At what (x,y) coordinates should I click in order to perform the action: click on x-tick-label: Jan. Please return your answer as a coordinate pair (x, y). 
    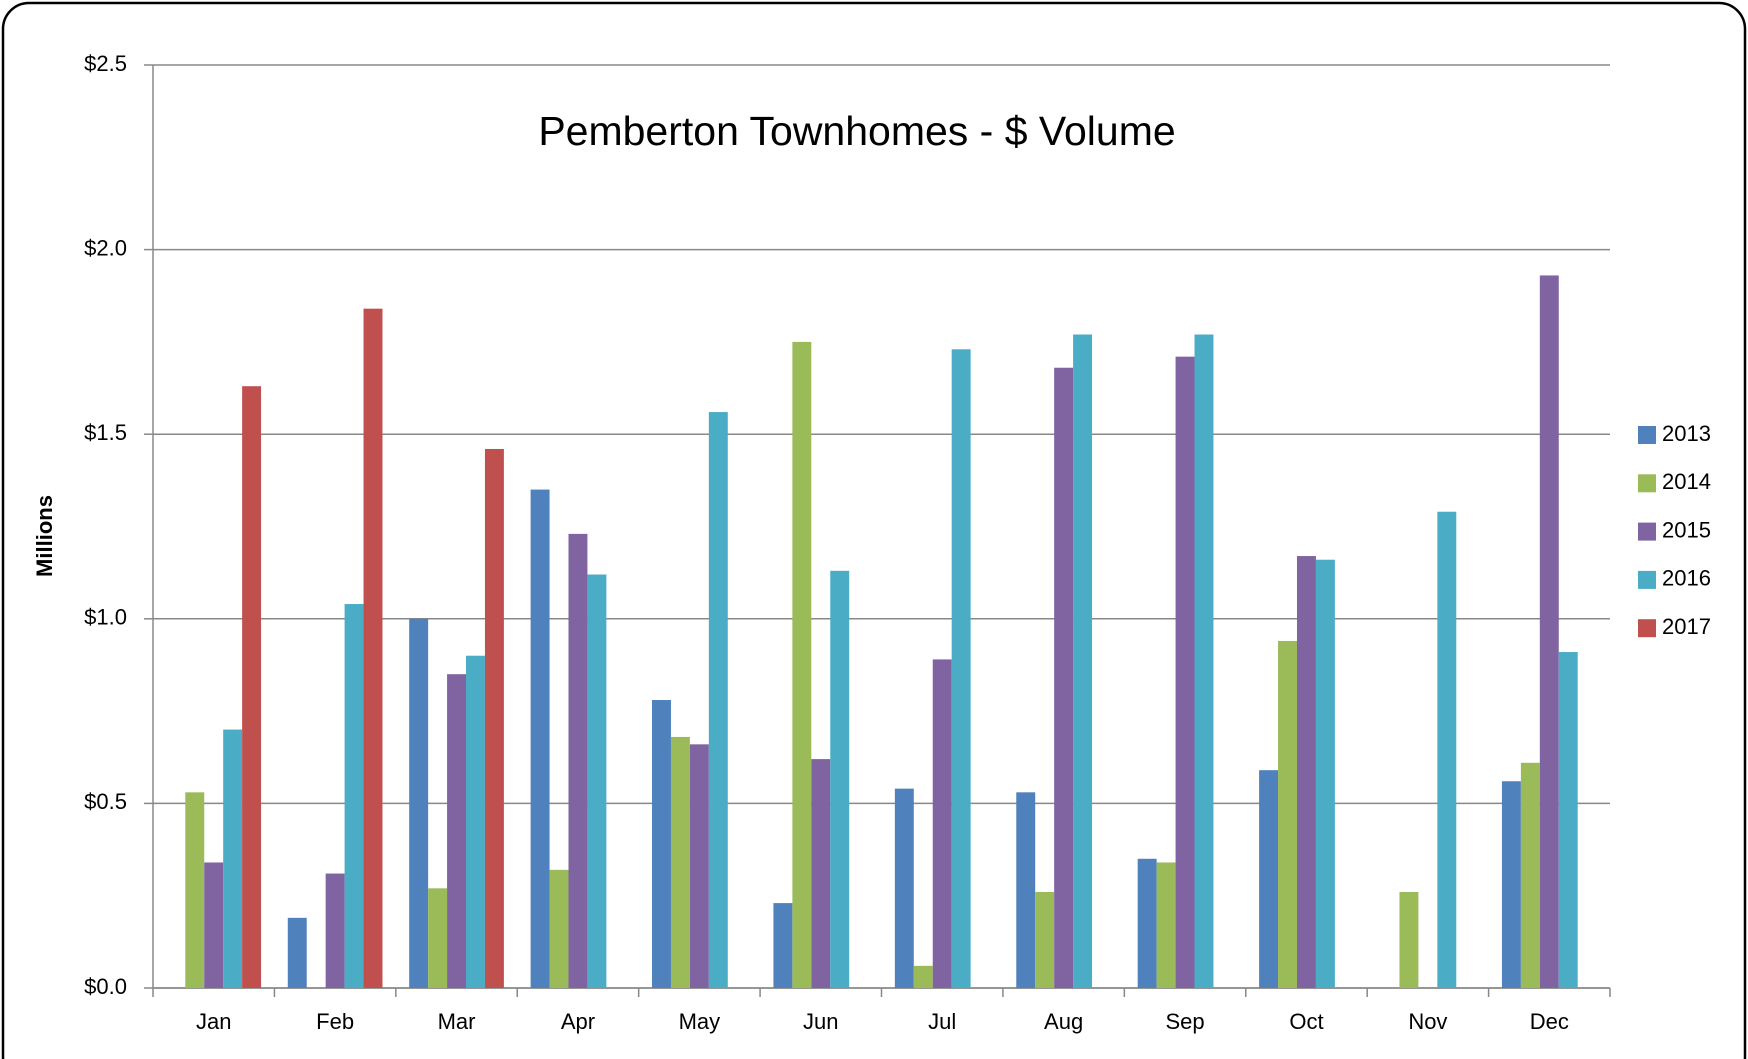
    Looking at the image, I should click on (213, 1021).